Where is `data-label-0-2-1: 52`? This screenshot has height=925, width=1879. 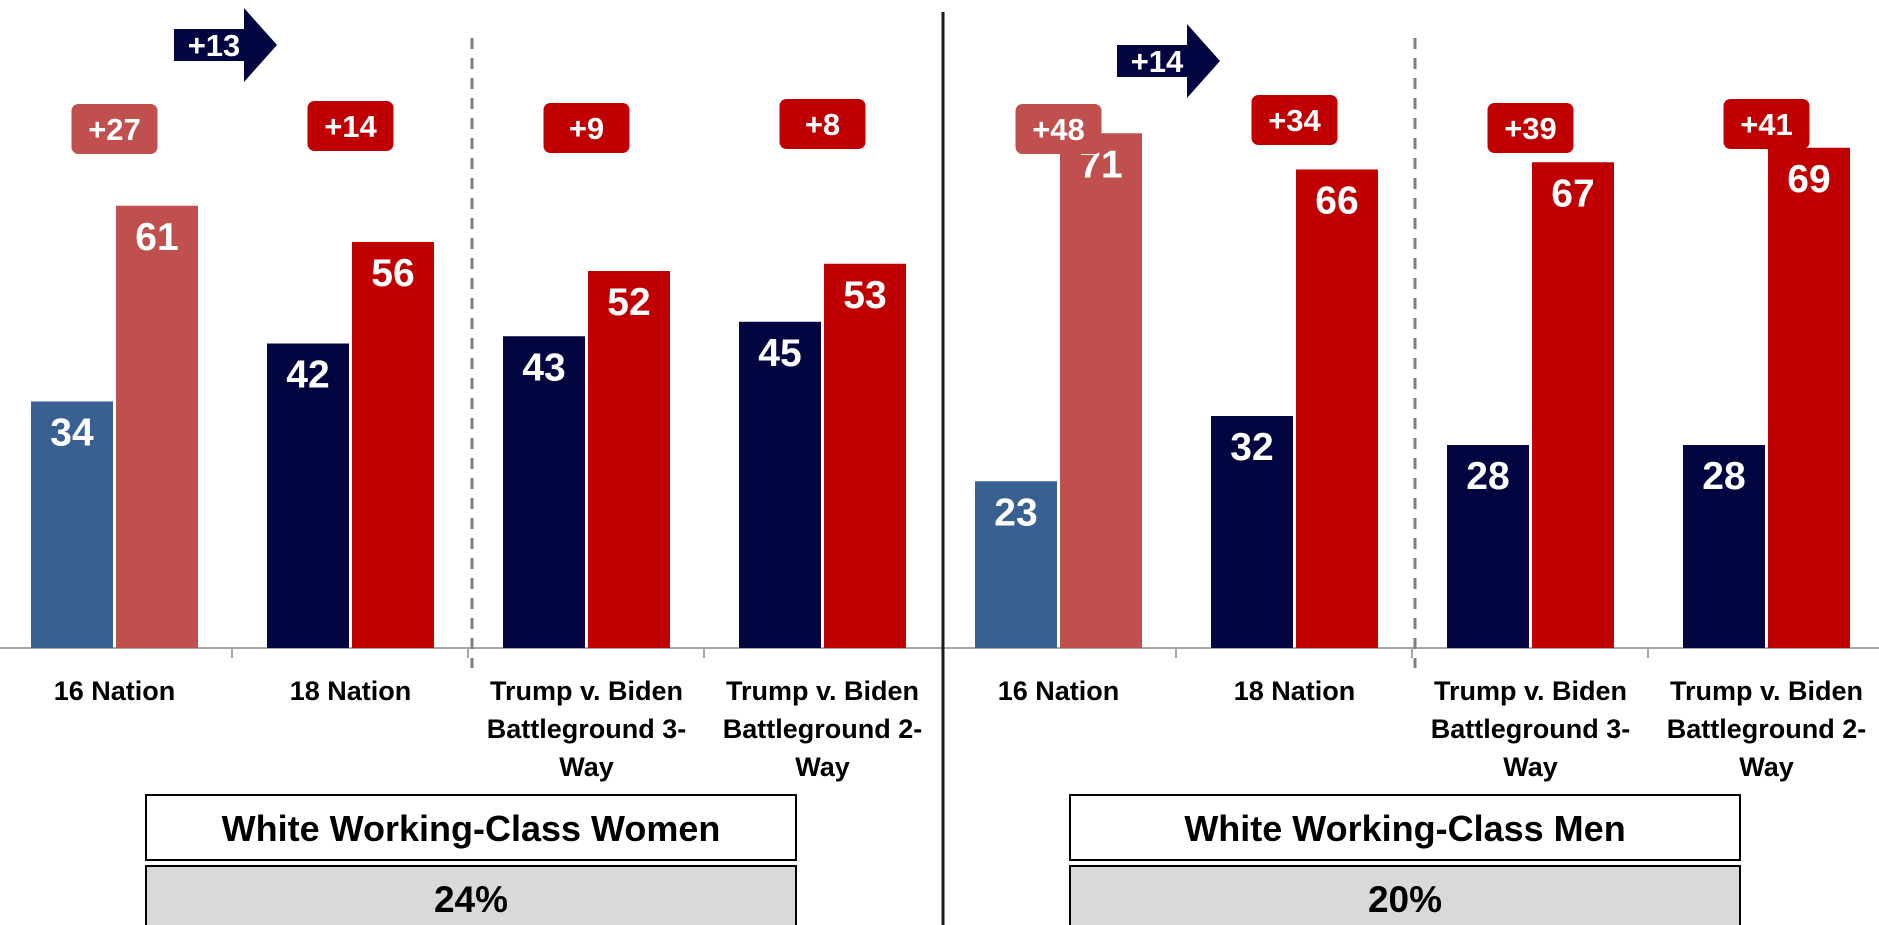
data-label-0-2-1: 52 is located at coordinates (628, 302).